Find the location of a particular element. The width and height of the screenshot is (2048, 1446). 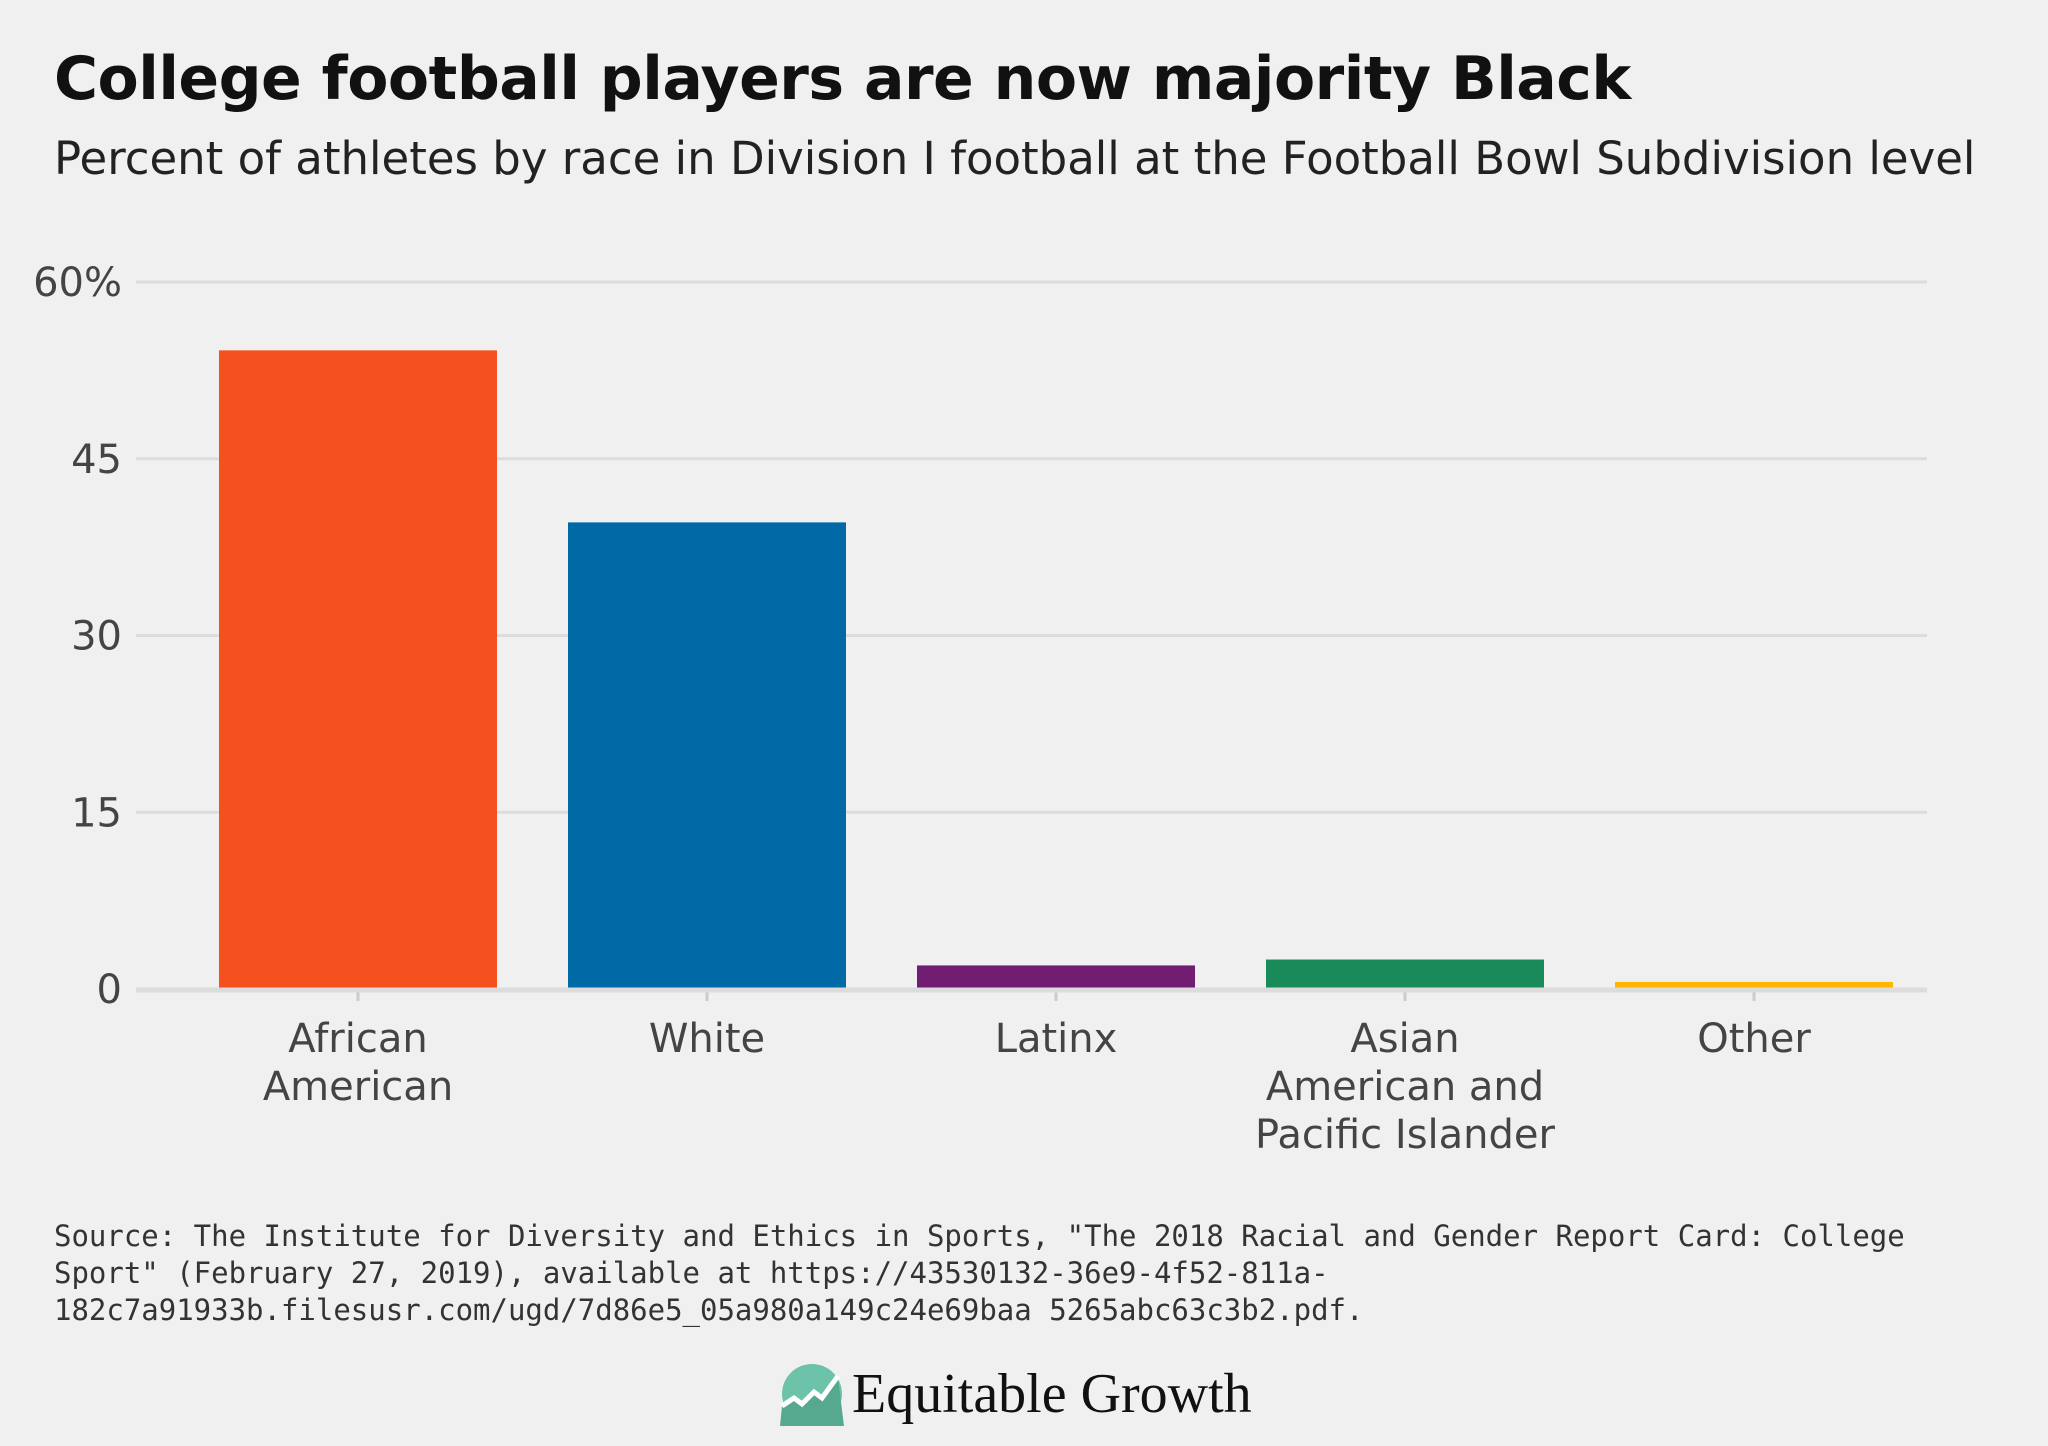

x-tick-label: American and is located at coordinates (1405, 1087).